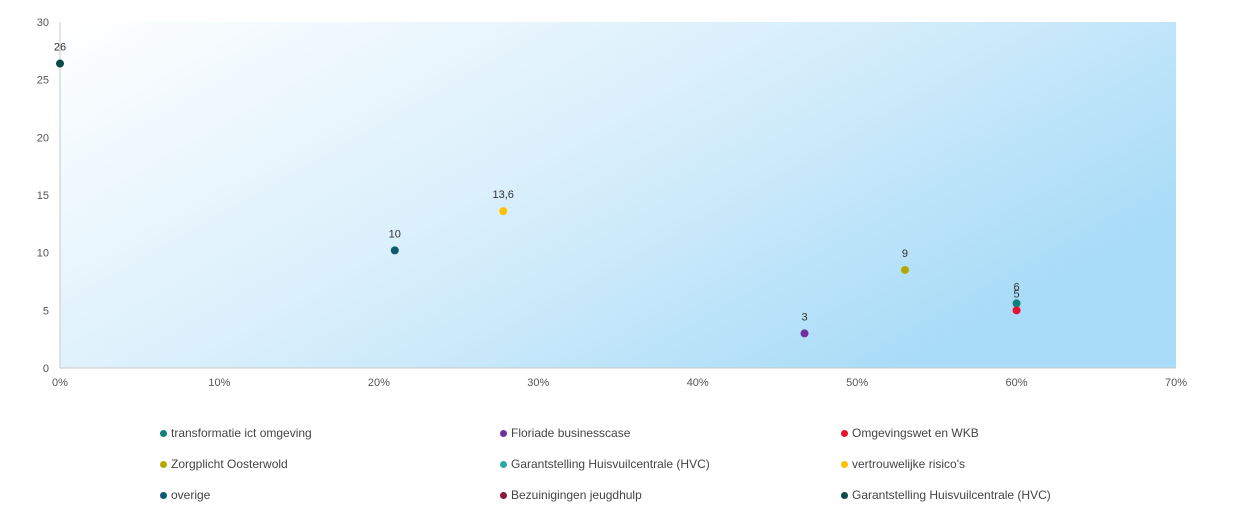 The image size is (1249, 524). I want to click on x-tick-label: 40%, so click(698, 383).